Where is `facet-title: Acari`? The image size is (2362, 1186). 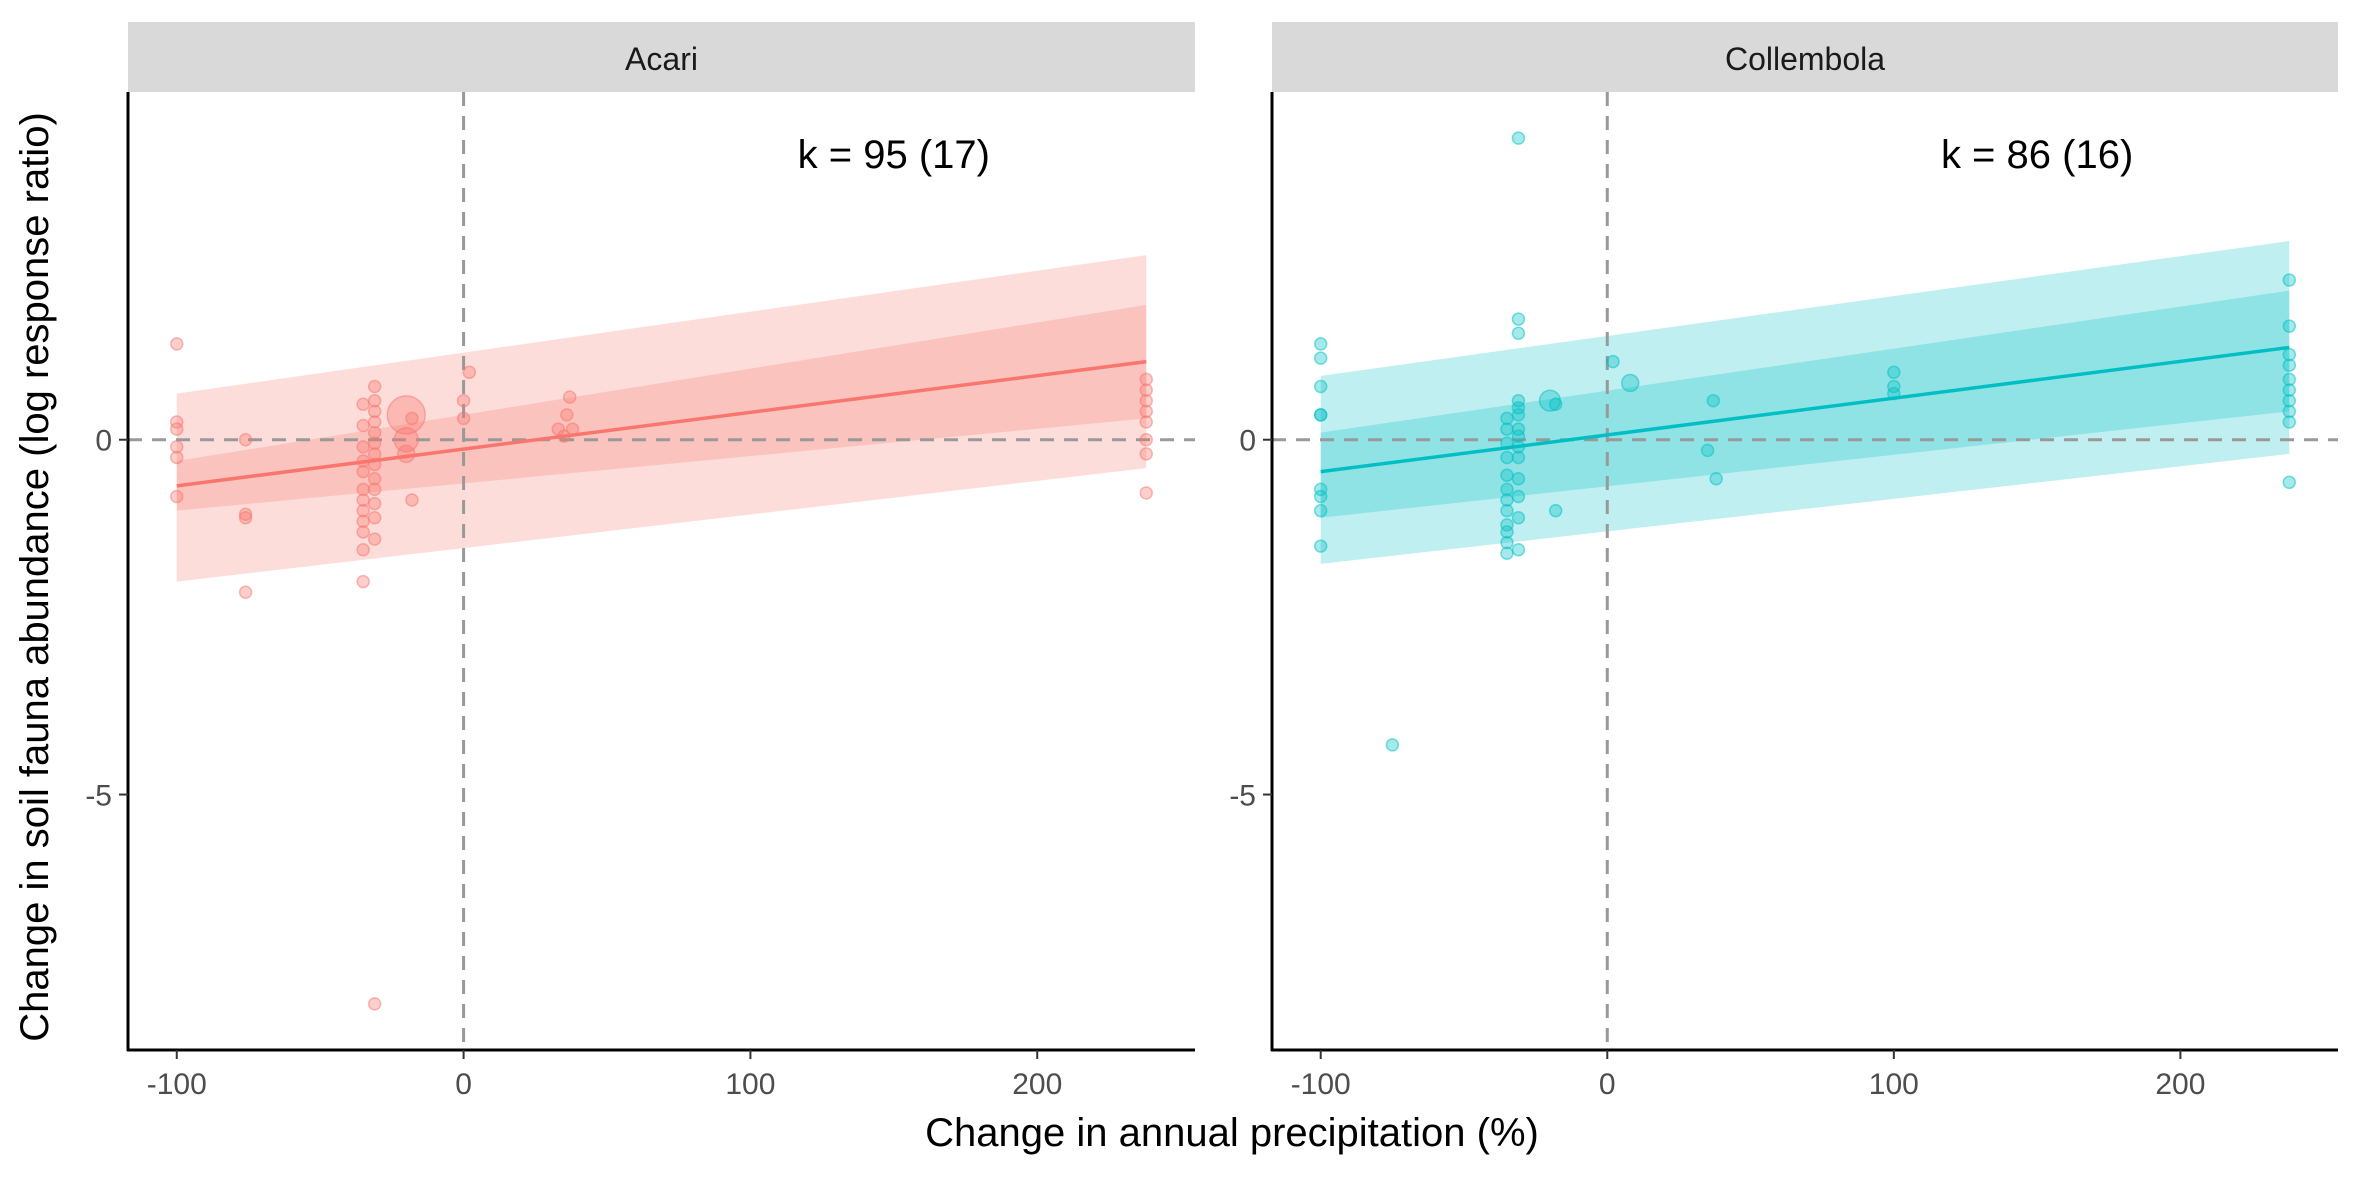
facet-title: Acari is located at coordinates (661, 59).